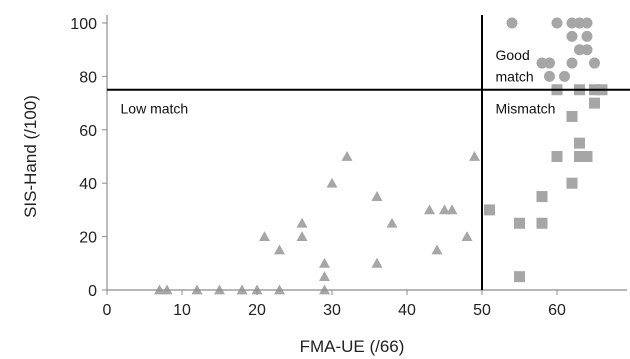  What do you see at coordinates (88, 131) in the screenshot?
I see `y-tick-label: 60` at bounding box center [88, 131].